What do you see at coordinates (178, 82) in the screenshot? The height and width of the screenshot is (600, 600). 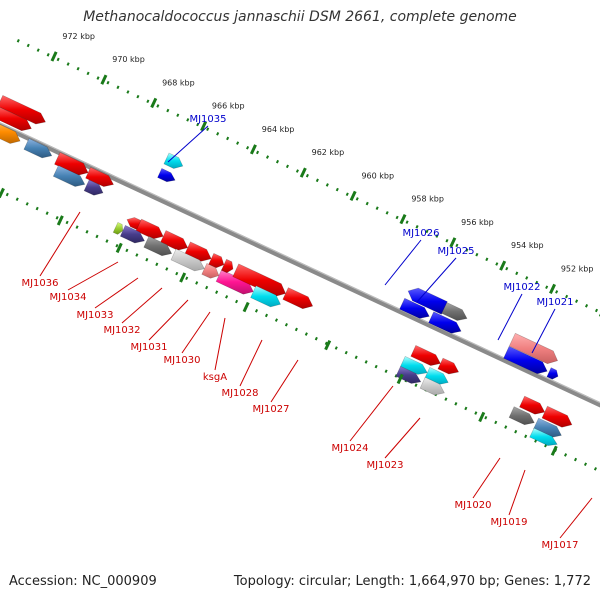 I see `scale-tick-label: 968 kbp` at bounding box center [178, 82].